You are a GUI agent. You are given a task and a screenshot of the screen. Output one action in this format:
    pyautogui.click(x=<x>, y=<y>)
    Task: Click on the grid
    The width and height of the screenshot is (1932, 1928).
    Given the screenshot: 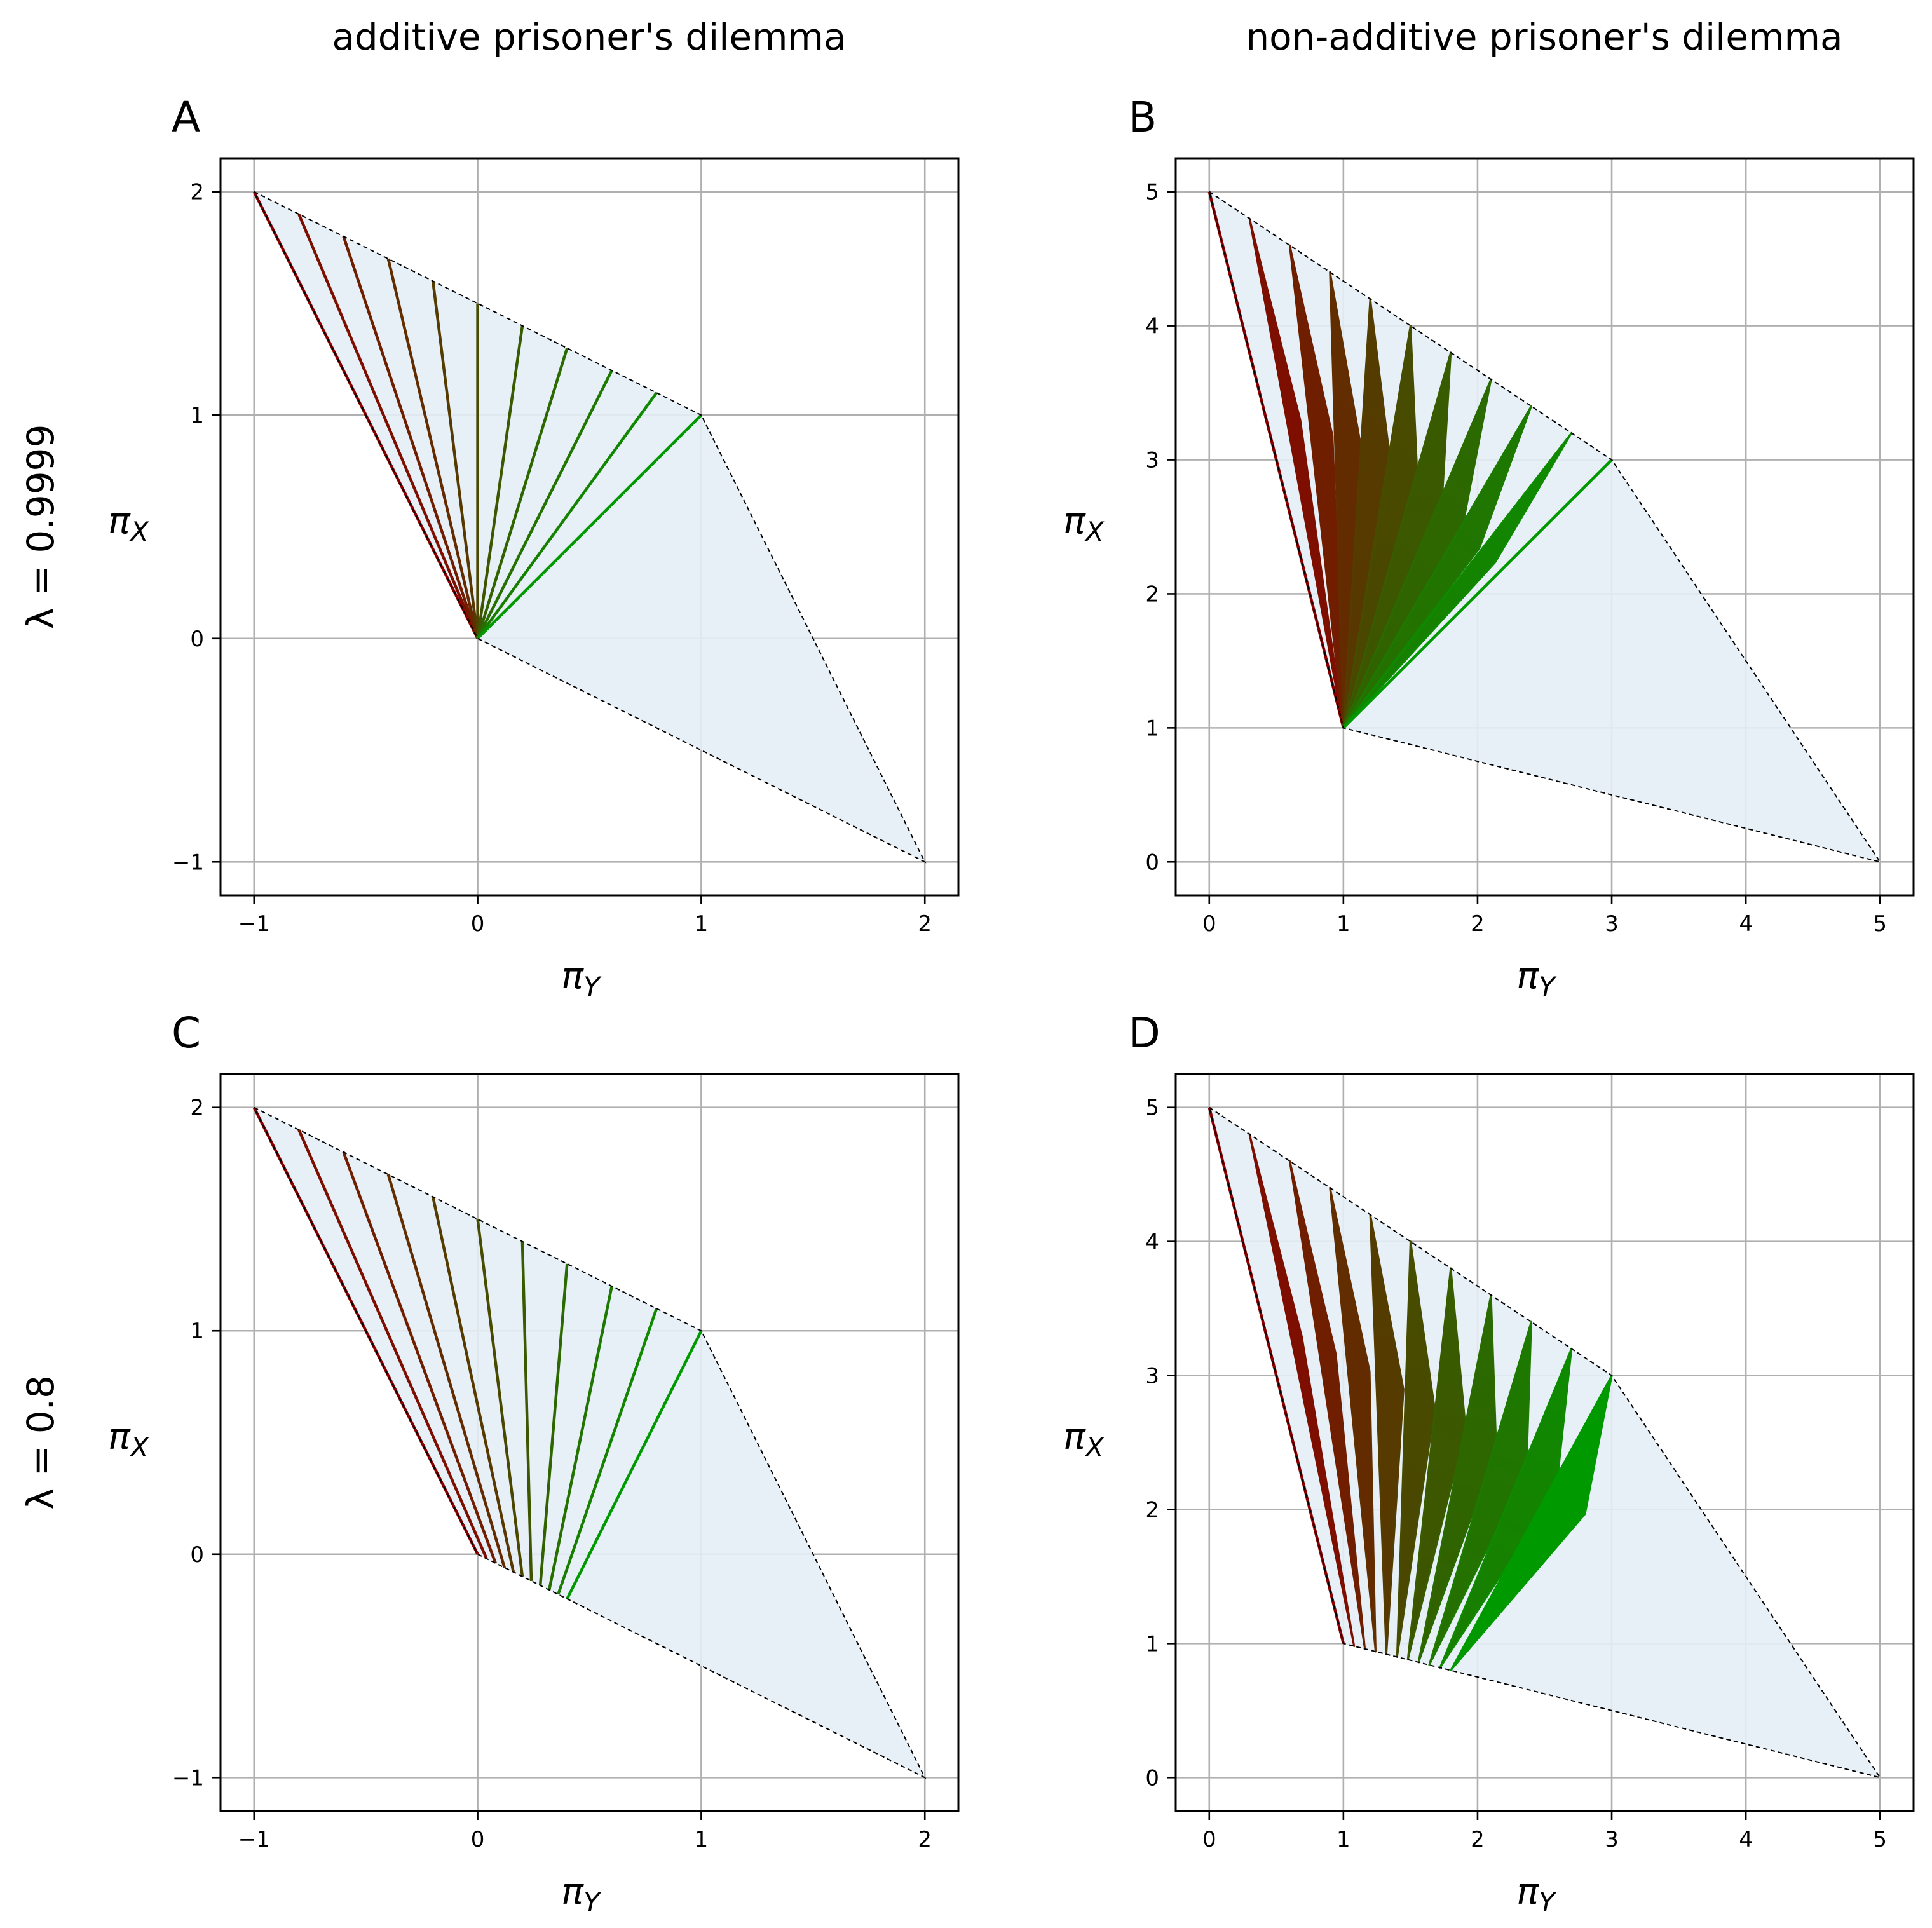 What is the action you would take?
    pyautogui.click(x=590, y=1442)
    